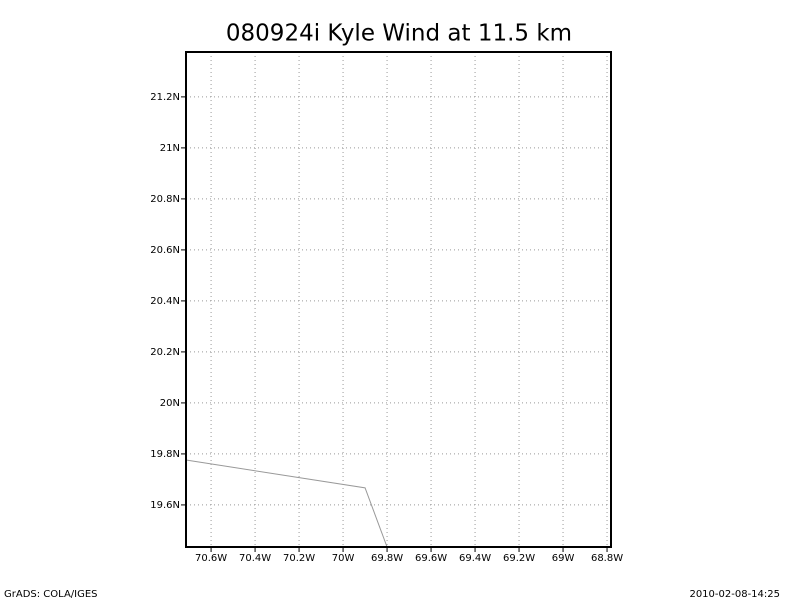  Describe the element at coordinates (170, 148) in the screenshot. I see `y-tick-label: 21N` at that location.